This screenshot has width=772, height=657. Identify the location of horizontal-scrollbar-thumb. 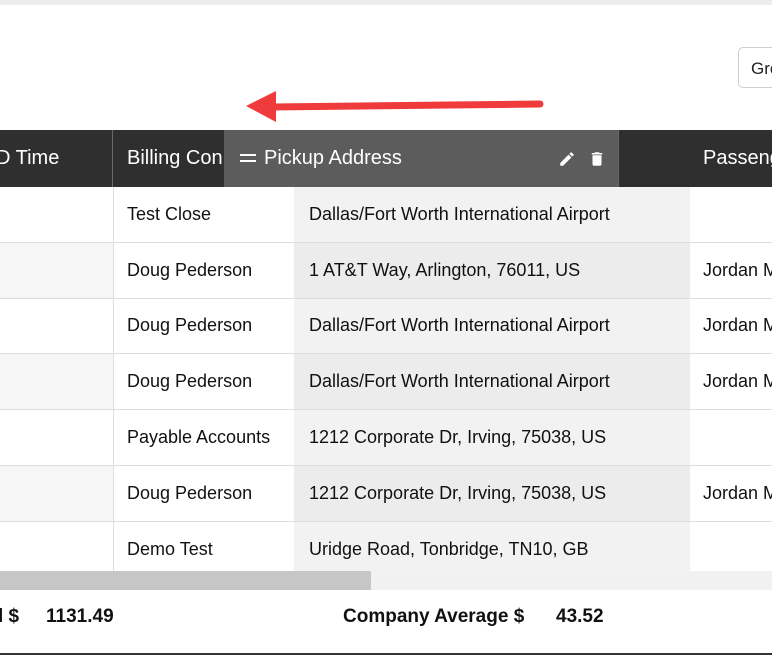
(185, 580).